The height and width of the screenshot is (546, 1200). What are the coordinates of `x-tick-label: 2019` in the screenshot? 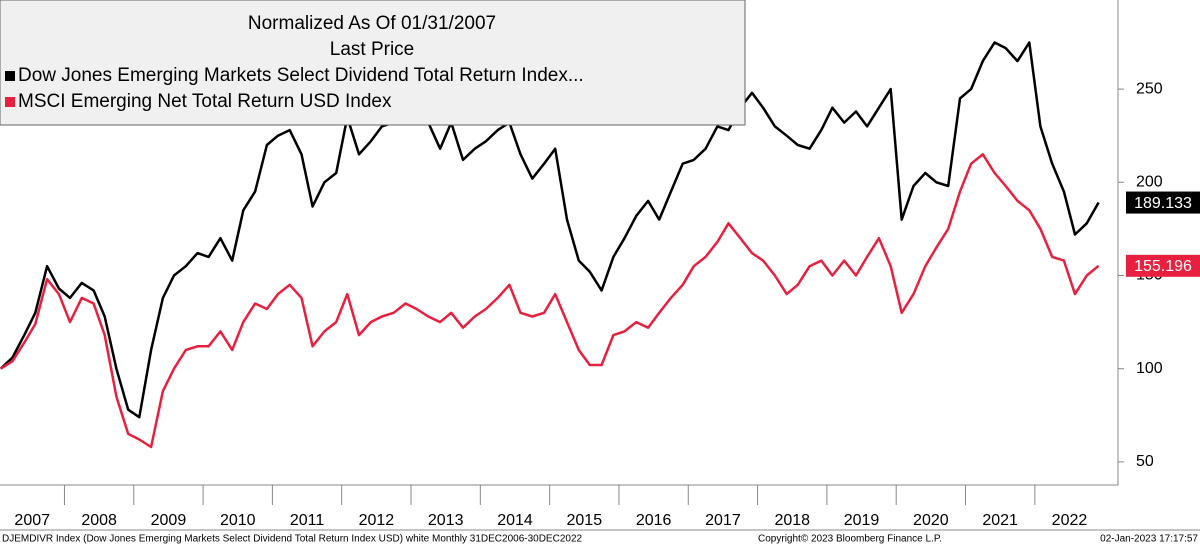 It's located at (862, 520).